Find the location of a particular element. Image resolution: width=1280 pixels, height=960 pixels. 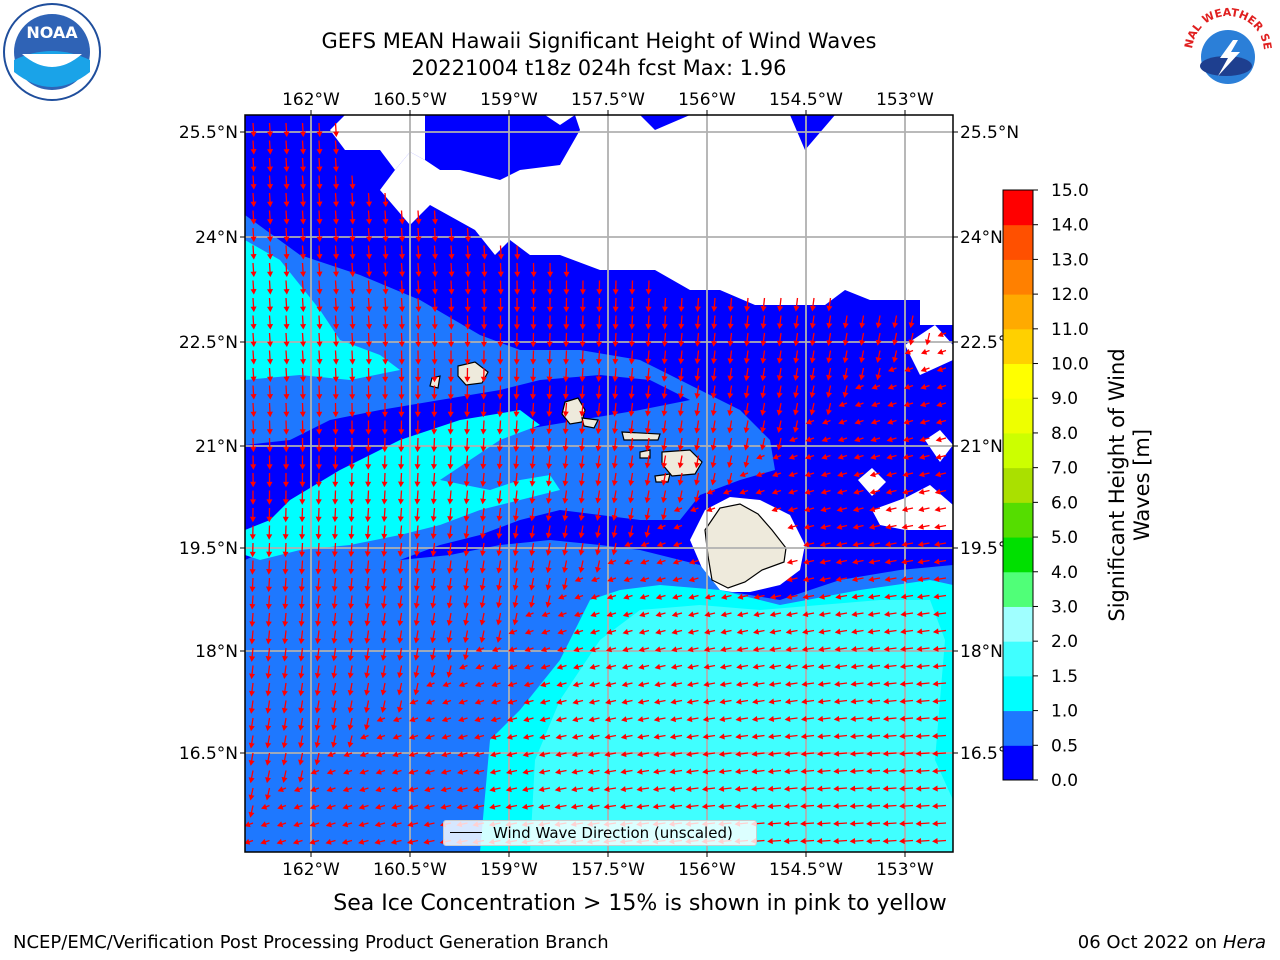

lat-label: 21°N is located at coordinates (216, 447).